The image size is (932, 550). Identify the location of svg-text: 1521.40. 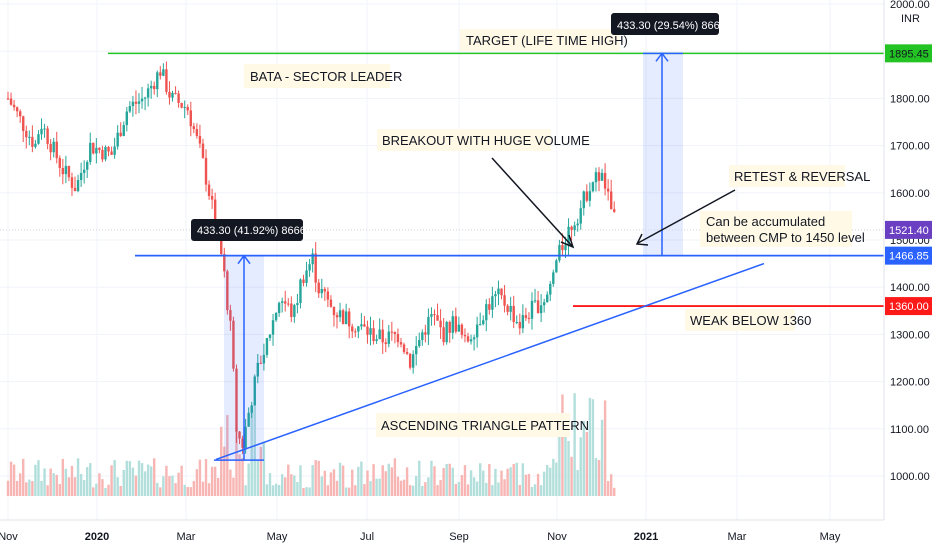
(909, 231).